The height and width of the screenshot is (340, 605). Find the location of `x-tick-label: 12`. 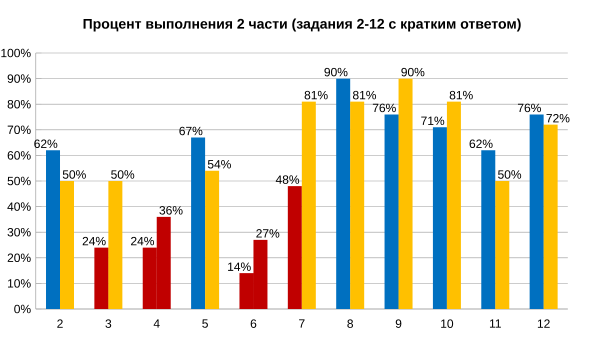

x-tick-label: 12 is located at coordinates (544, 323).